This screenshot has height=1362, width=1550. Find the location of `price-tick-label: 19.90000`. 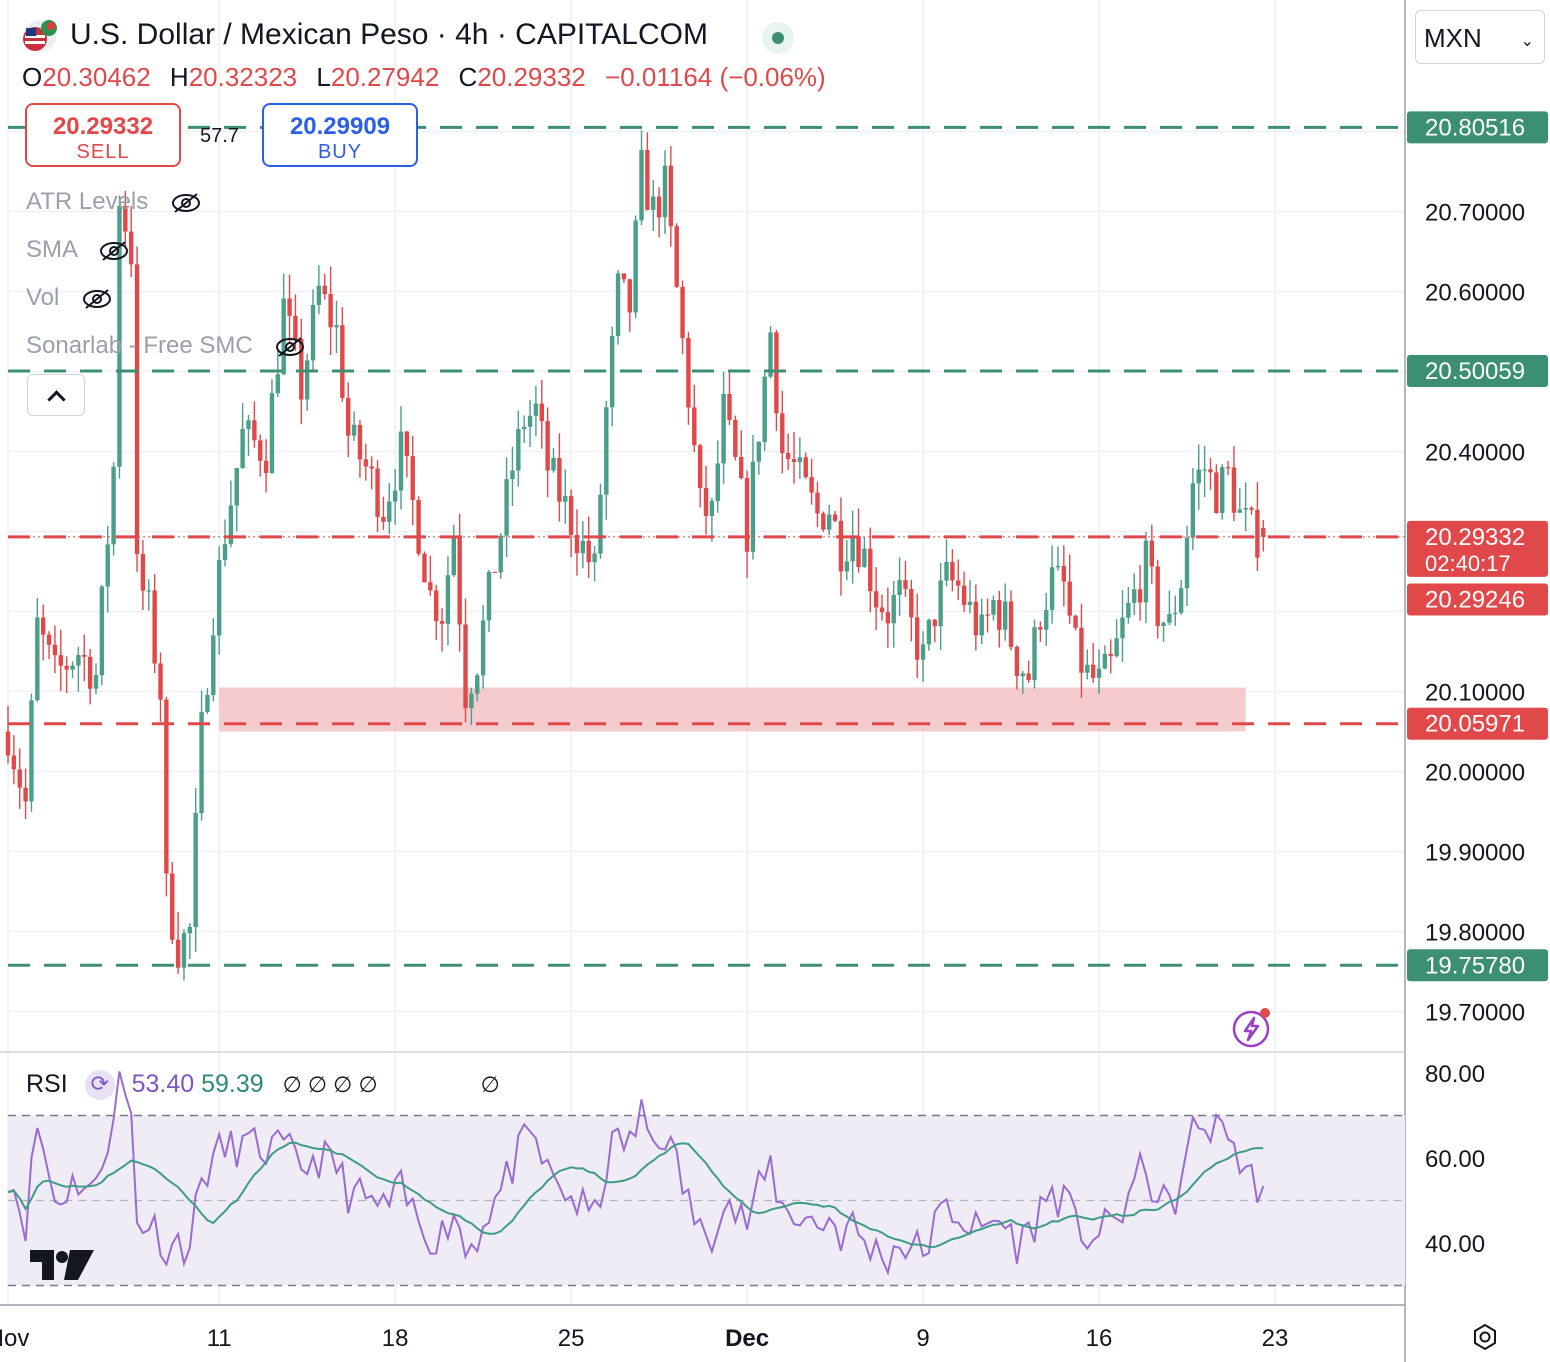

price-tick-label: 19.90000 is located at coordinates (1475, 853).